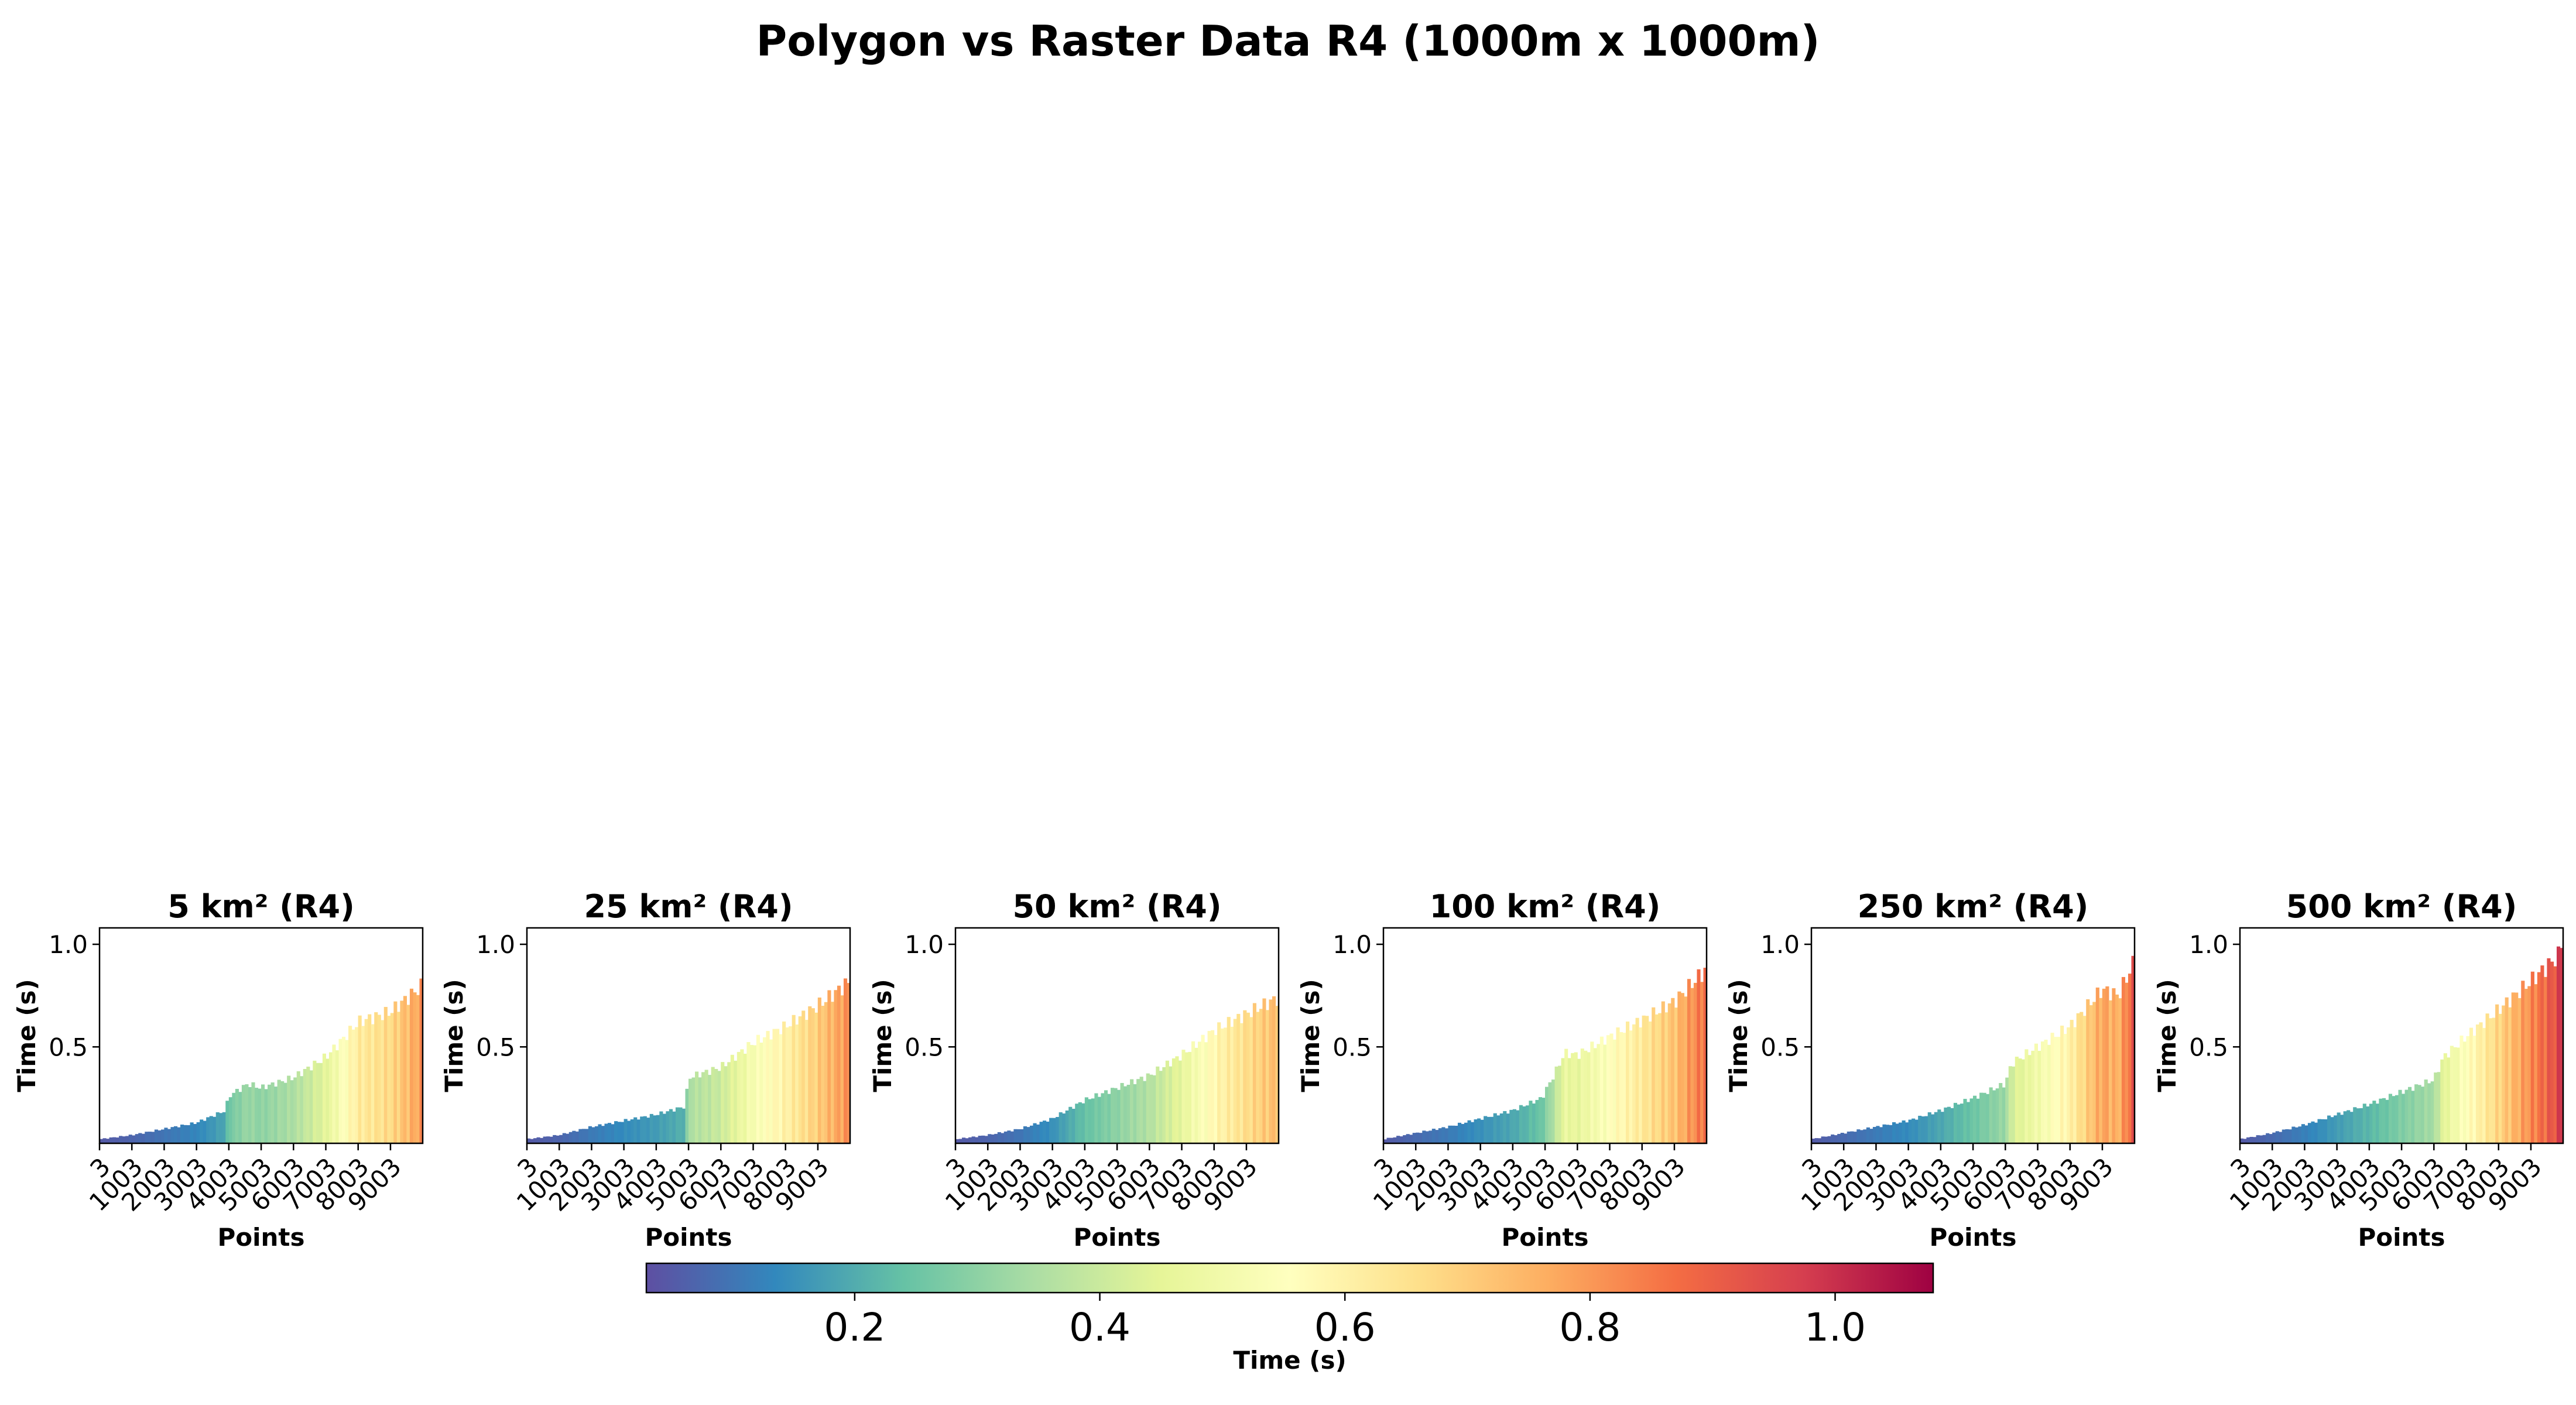 The height and width of the screenshot is (1405, 2576). I want to click on panel-title: 250 km² (R4), so click(1973, 907).